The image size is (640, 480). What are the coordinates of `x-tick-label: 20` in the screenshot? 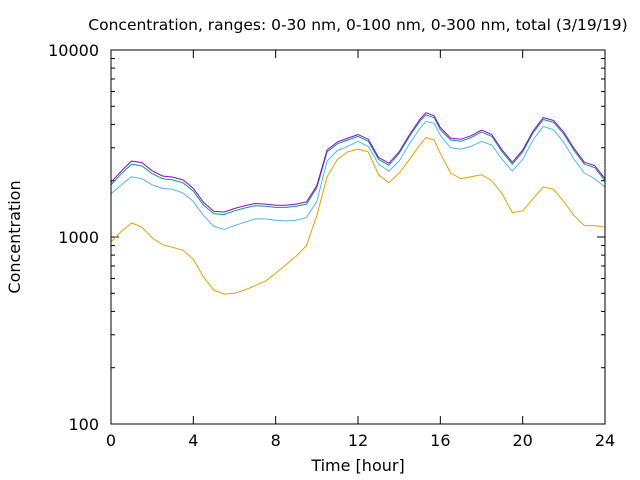 It's located at (522, 440).